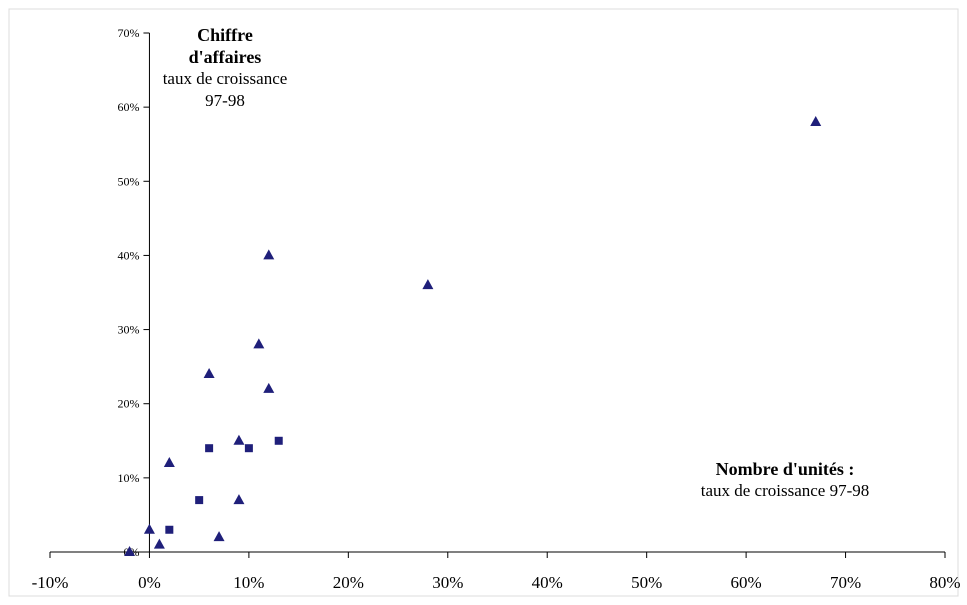  I want to click on x-axis-label-main: Nombre d'unités :, so click(785, 469).